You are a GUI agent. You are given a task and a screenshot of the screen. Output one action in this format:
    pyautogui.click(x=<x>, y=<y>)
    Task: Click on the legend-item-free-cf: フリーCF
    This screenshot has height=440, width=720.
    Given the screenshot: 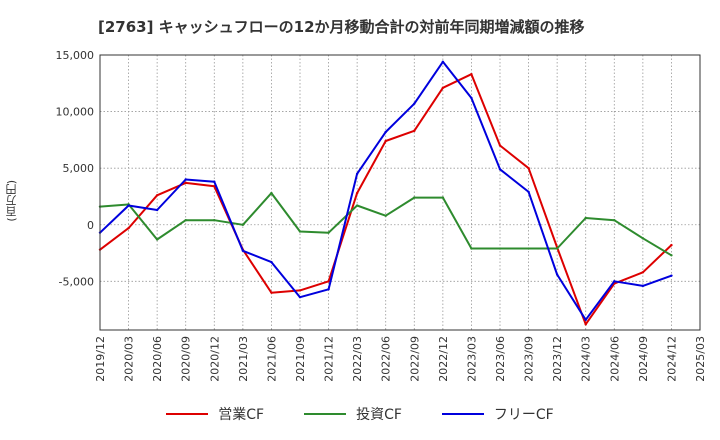 What is the action you would take?
    pyautogui.click(x=497, y=414)
    